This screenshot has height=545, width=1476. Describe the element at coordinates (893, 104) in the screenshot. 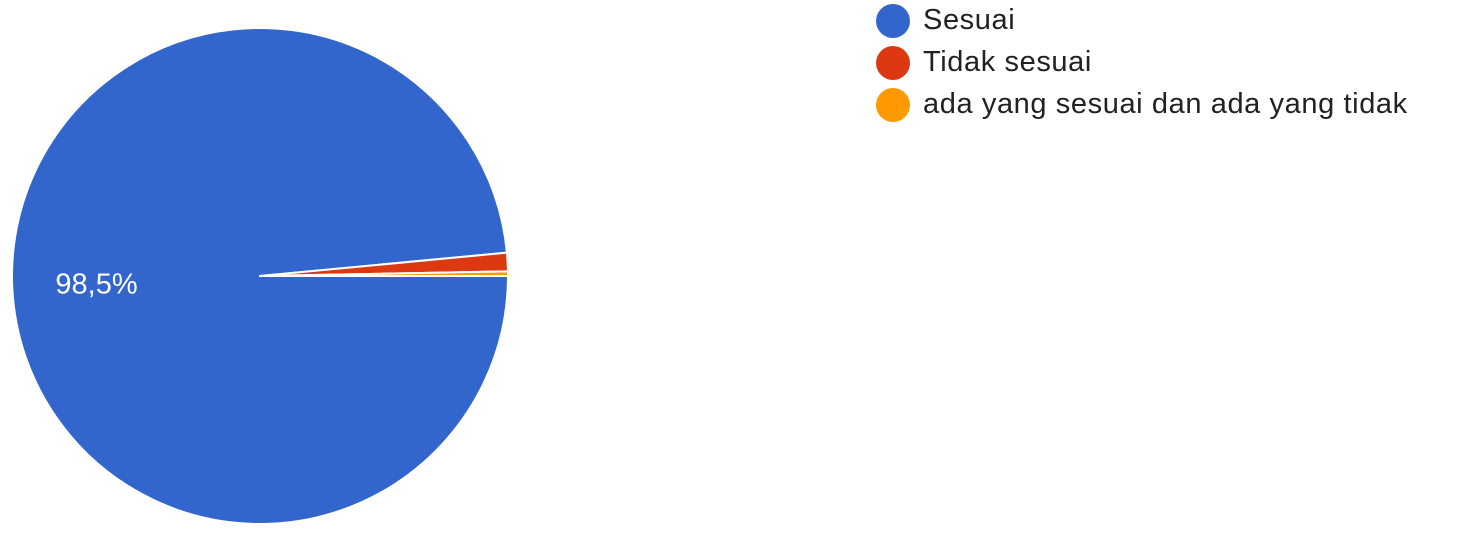

I see `legend-swatch-ada-yang-sesuai` at that location.